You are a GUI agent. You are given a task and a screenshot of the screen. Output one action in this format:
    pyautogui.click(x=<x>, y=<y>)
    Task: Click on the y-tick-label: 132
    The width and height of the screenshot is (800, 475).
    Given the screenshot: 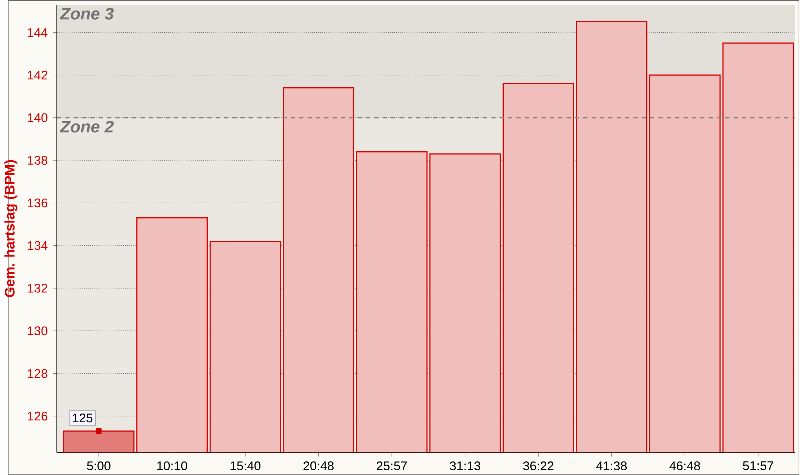 What is the action you would take?
    pyautogui.click(x=38, y=288)
    